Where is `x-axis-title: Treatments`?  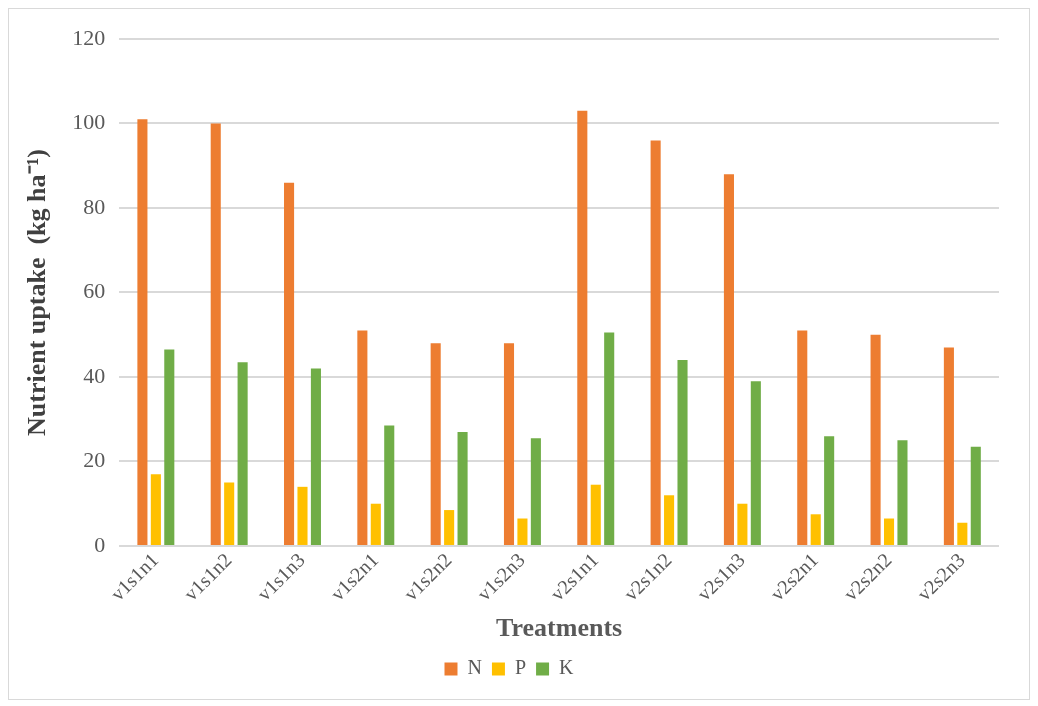 x-axis-title: Treatments is located at coordinates (559, 628).